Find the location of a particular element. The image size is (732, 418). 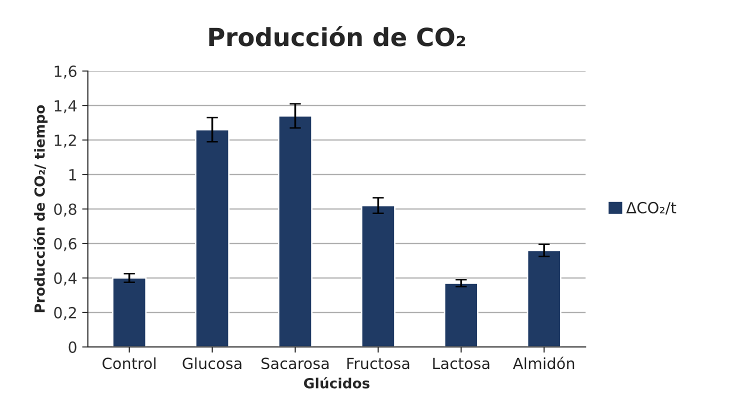

y-tick-label: 1 is located at coordinates (72, 174).